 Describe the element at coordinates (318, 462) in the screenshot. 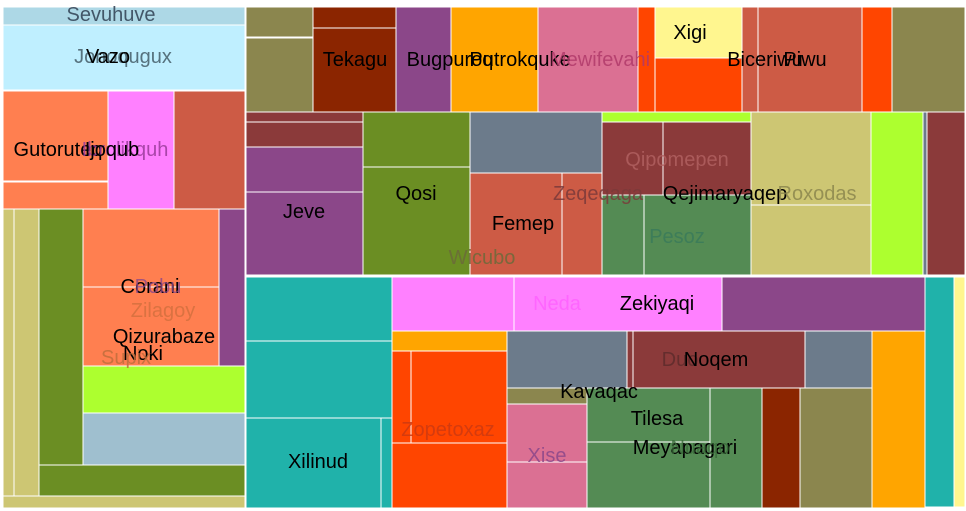

I see `tile-label-xilinud: Xilinud` at that location.